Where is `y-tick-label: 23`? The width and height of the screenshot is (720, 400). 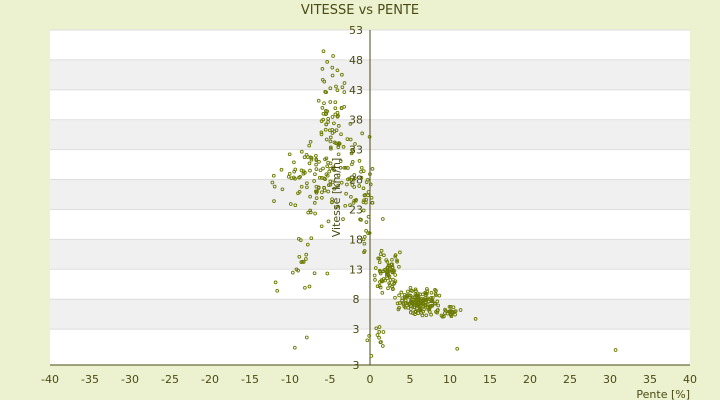
y-tick-label: 23 is located at coordinates (356, 209).